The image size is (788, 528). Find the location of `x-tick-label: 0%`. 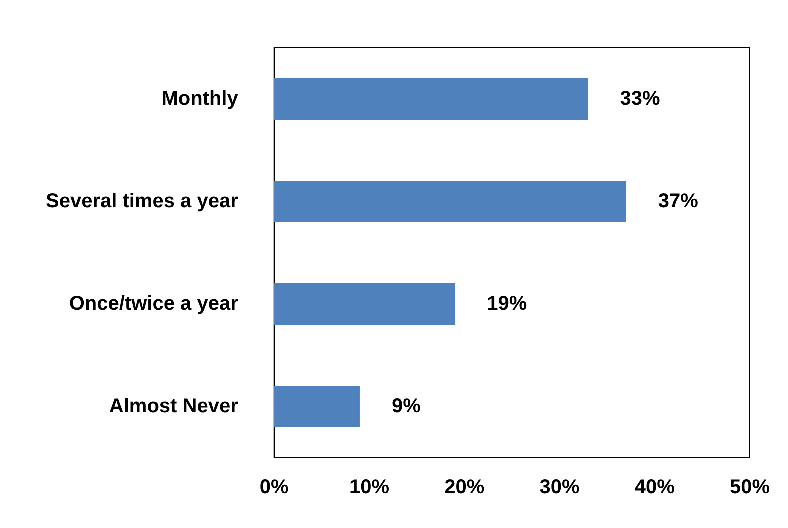

x-tick-label: 0% is located at coordinates (275, 487).